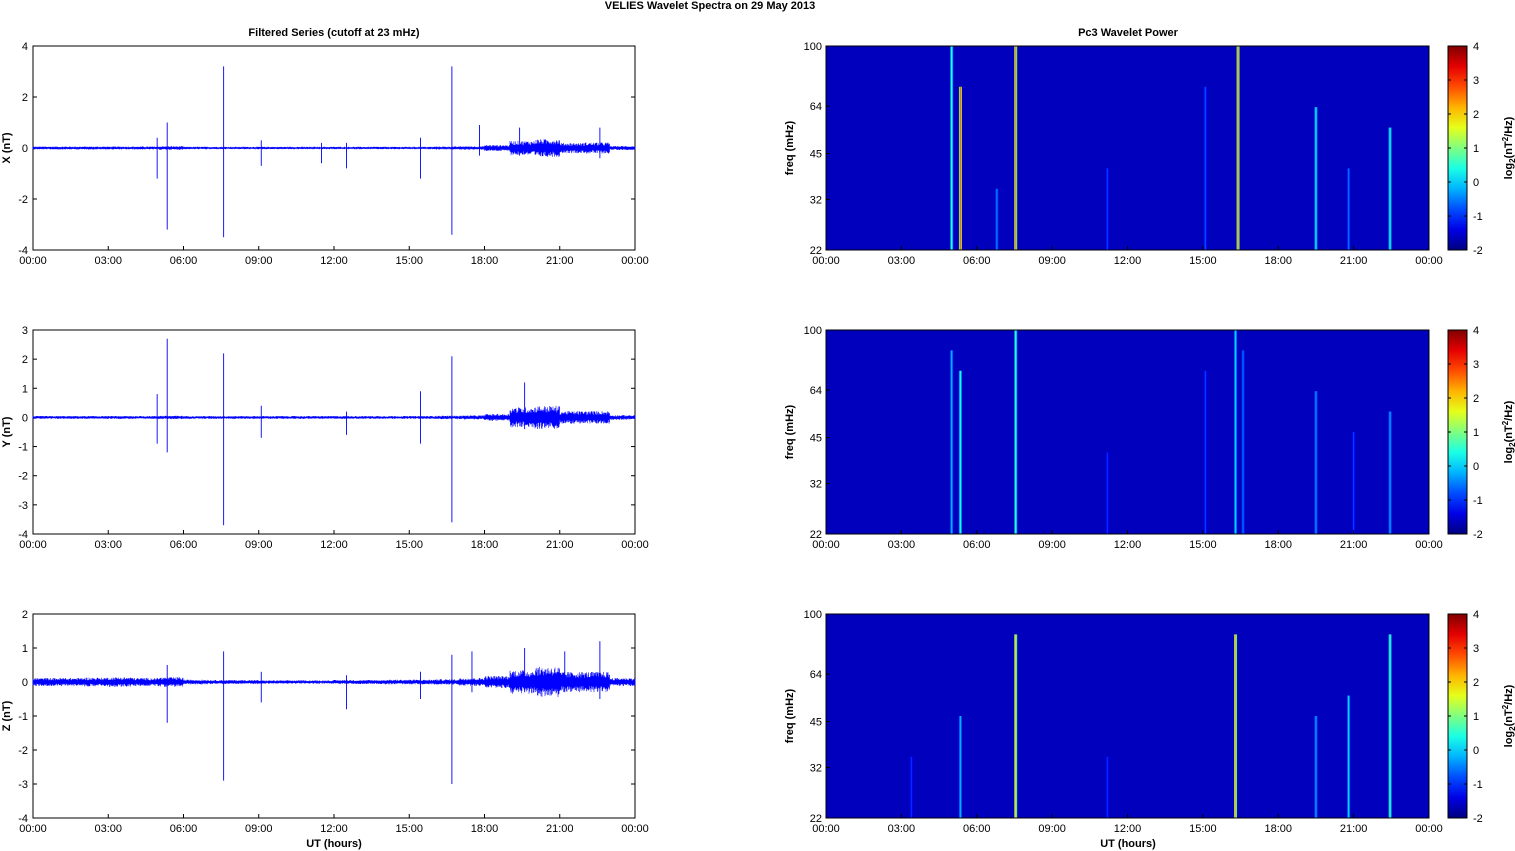 The image size is (1515, 851). I want to click on colorbar-tick-label: 0, so click(1476, 467).